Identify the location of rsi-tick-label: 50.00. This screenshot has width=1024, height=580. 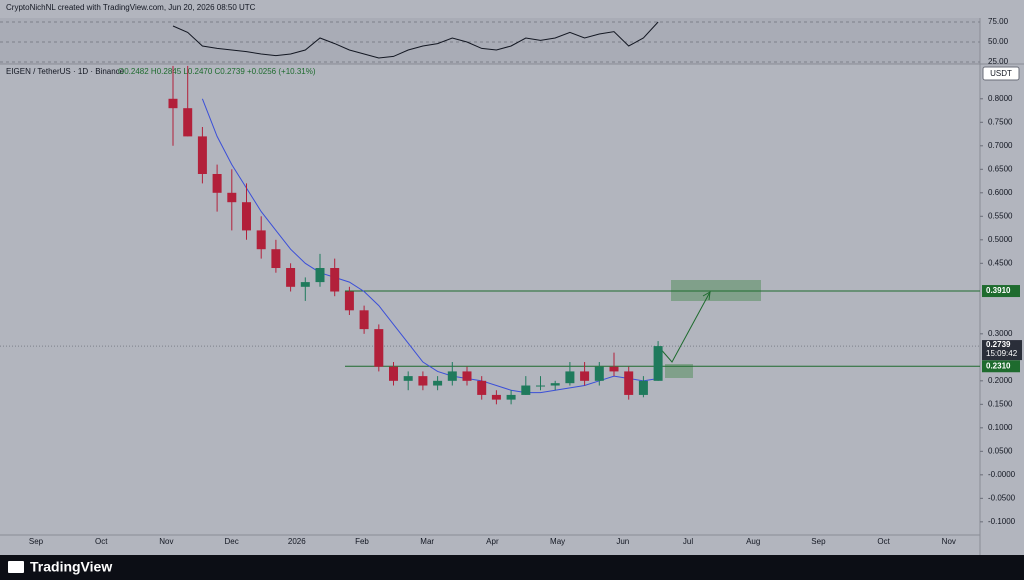
(998, 41).